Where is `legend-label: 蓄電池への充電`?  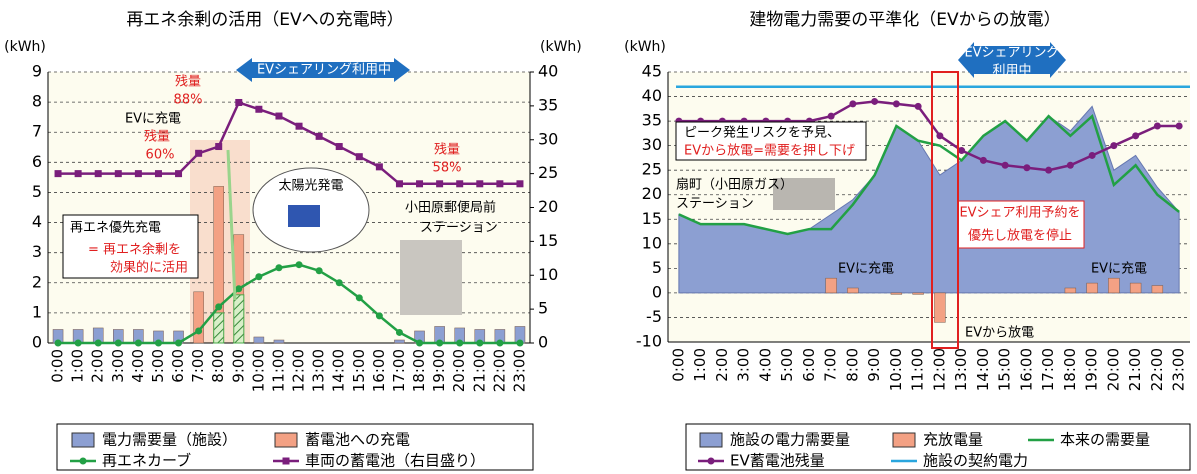 legend-label: 蓄電池への充電 is located at coordinates (357, 440).